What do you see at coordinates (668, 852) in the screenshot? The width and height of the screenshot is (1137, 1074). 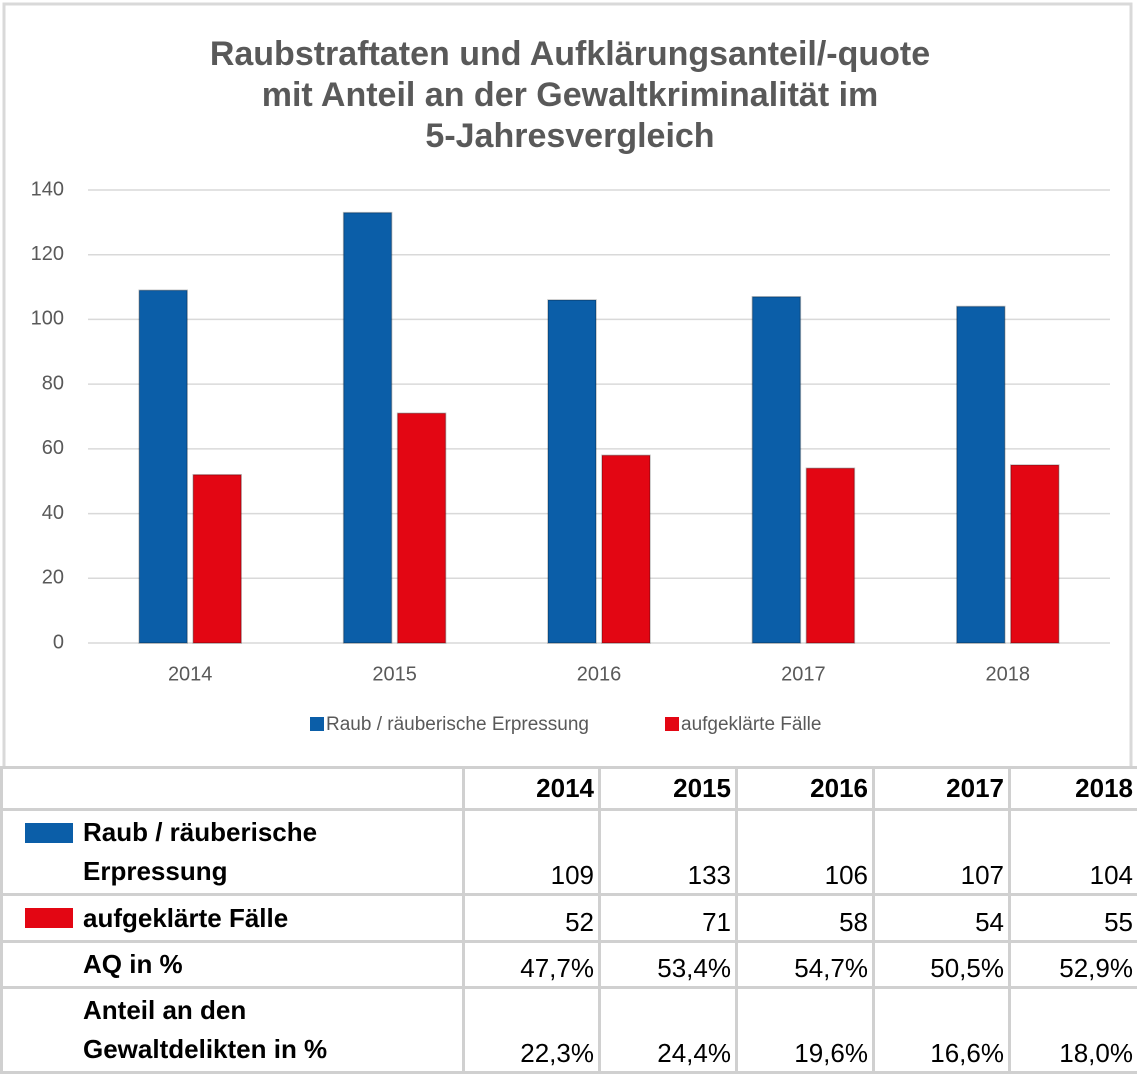 I see `table-cell: 133` at bounding box center [668, 852].